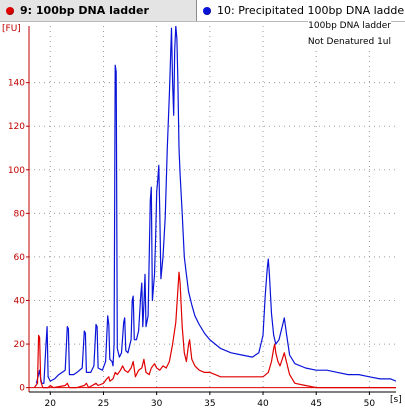  I want to click on x-axis-label: [s], so click(396, 400).